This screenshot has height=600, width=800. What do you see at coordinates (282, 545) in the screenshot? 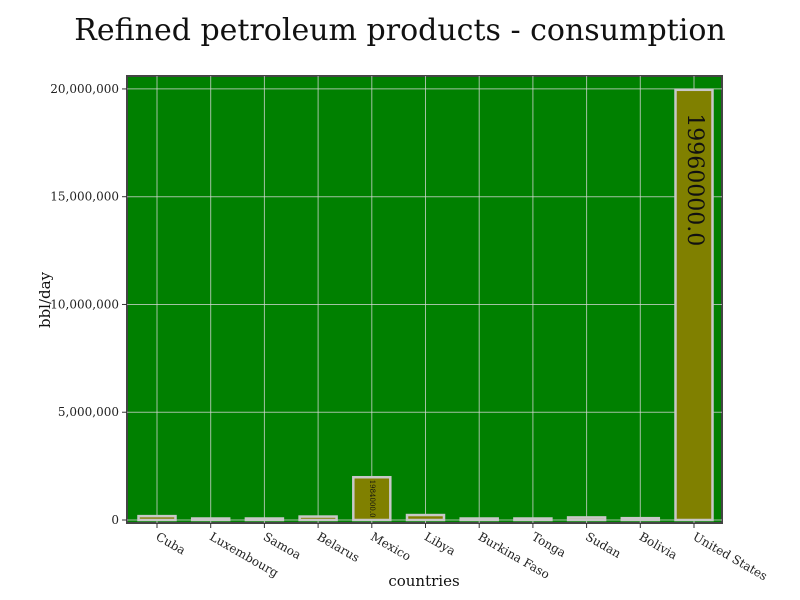
I see `x-tick-label: Samoa` at bounding box center [282, 545].